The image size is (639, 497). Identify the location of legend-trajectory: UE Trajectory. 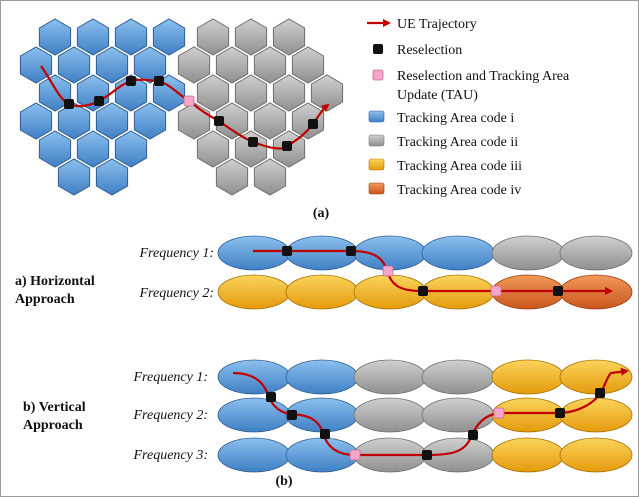
(437, 24).